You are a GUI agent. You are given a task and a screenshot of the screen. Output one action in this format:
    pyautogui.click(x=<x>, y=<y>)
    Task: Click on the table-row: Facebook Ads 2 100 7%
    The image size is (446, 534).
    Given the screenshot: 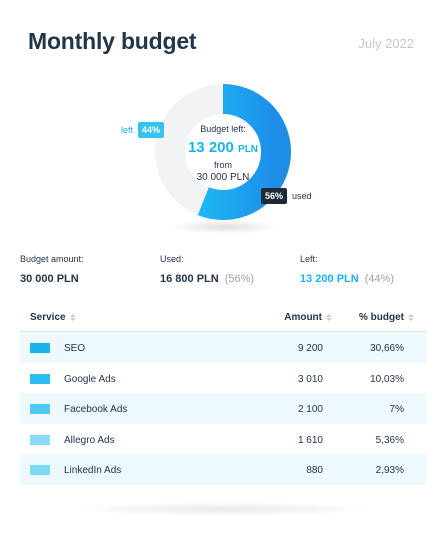 What is the action you would take?
    pyautogui.click(x=223, y=408)
    